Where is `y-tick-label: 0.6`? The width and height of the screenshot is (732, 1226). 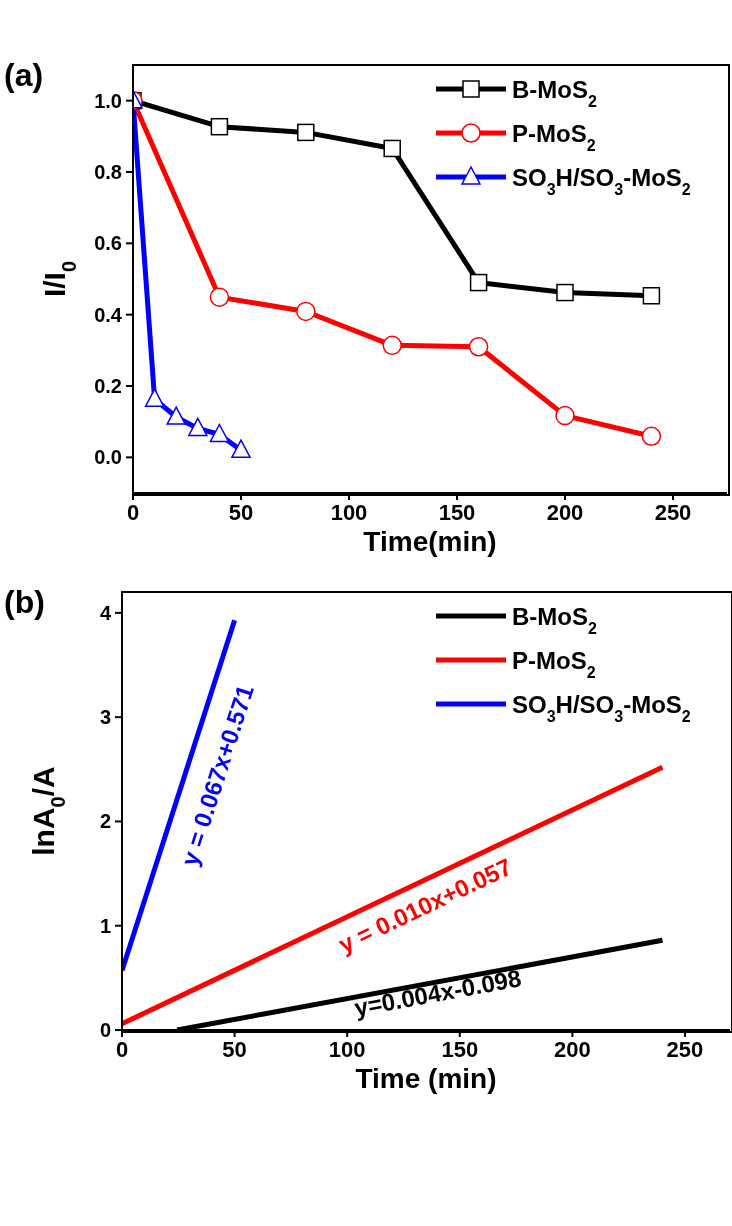
y-tick-label: 0.6 is located at coordinates (108, 243).